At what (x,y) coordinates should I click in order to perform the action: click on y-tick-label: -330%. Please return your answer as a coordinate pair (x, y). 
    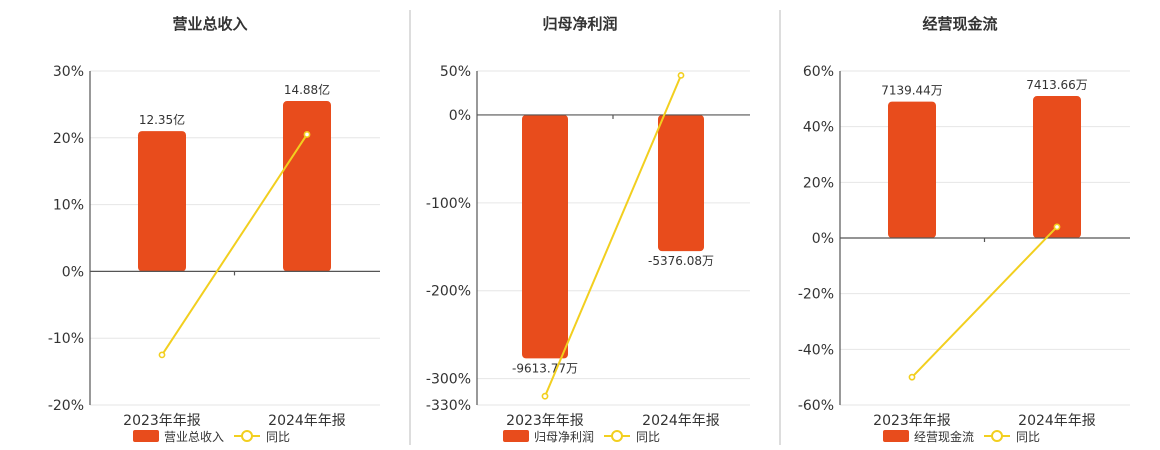
    Looking at the image, I should click on (448, 406).